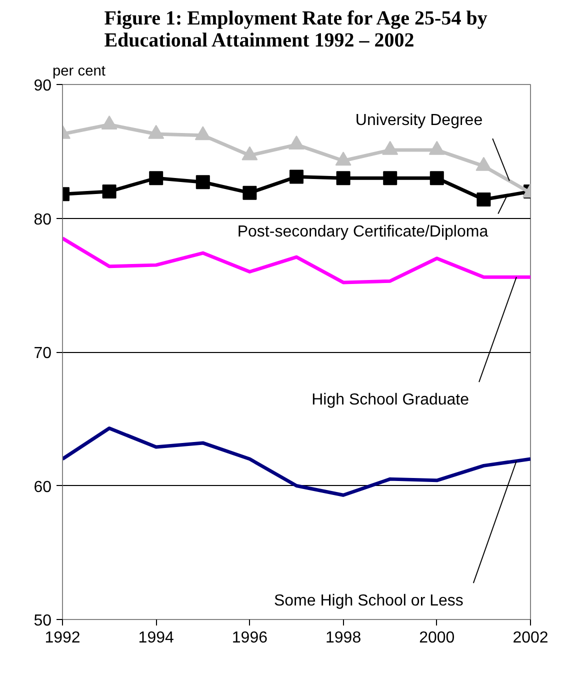 The image size is (578, 689). What do you see at coordinates (43, 353) in the screenshot?
I see `y-tick-label: 70` at bounding box center [43, 353].